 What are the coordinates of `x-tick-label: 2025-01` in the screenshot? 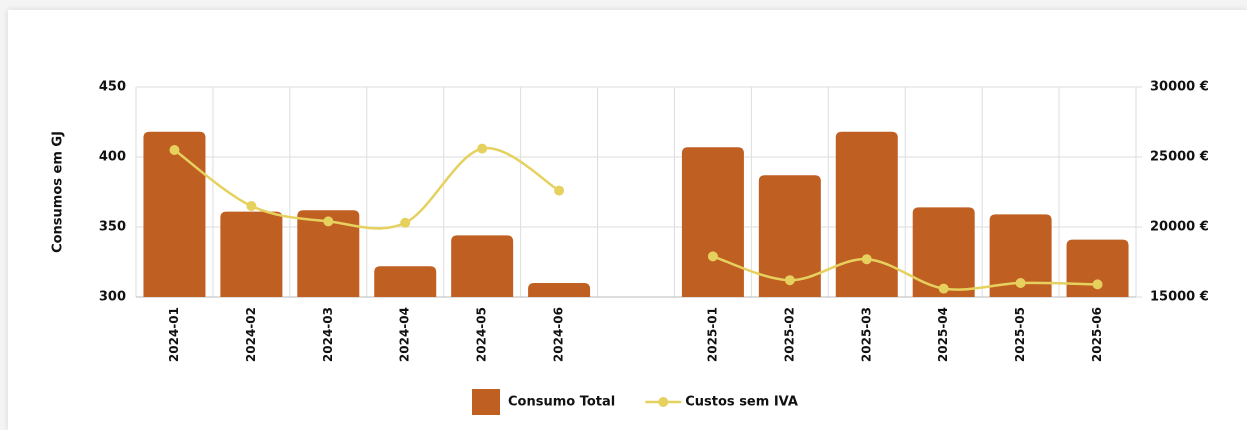 It's located at (712, 334).